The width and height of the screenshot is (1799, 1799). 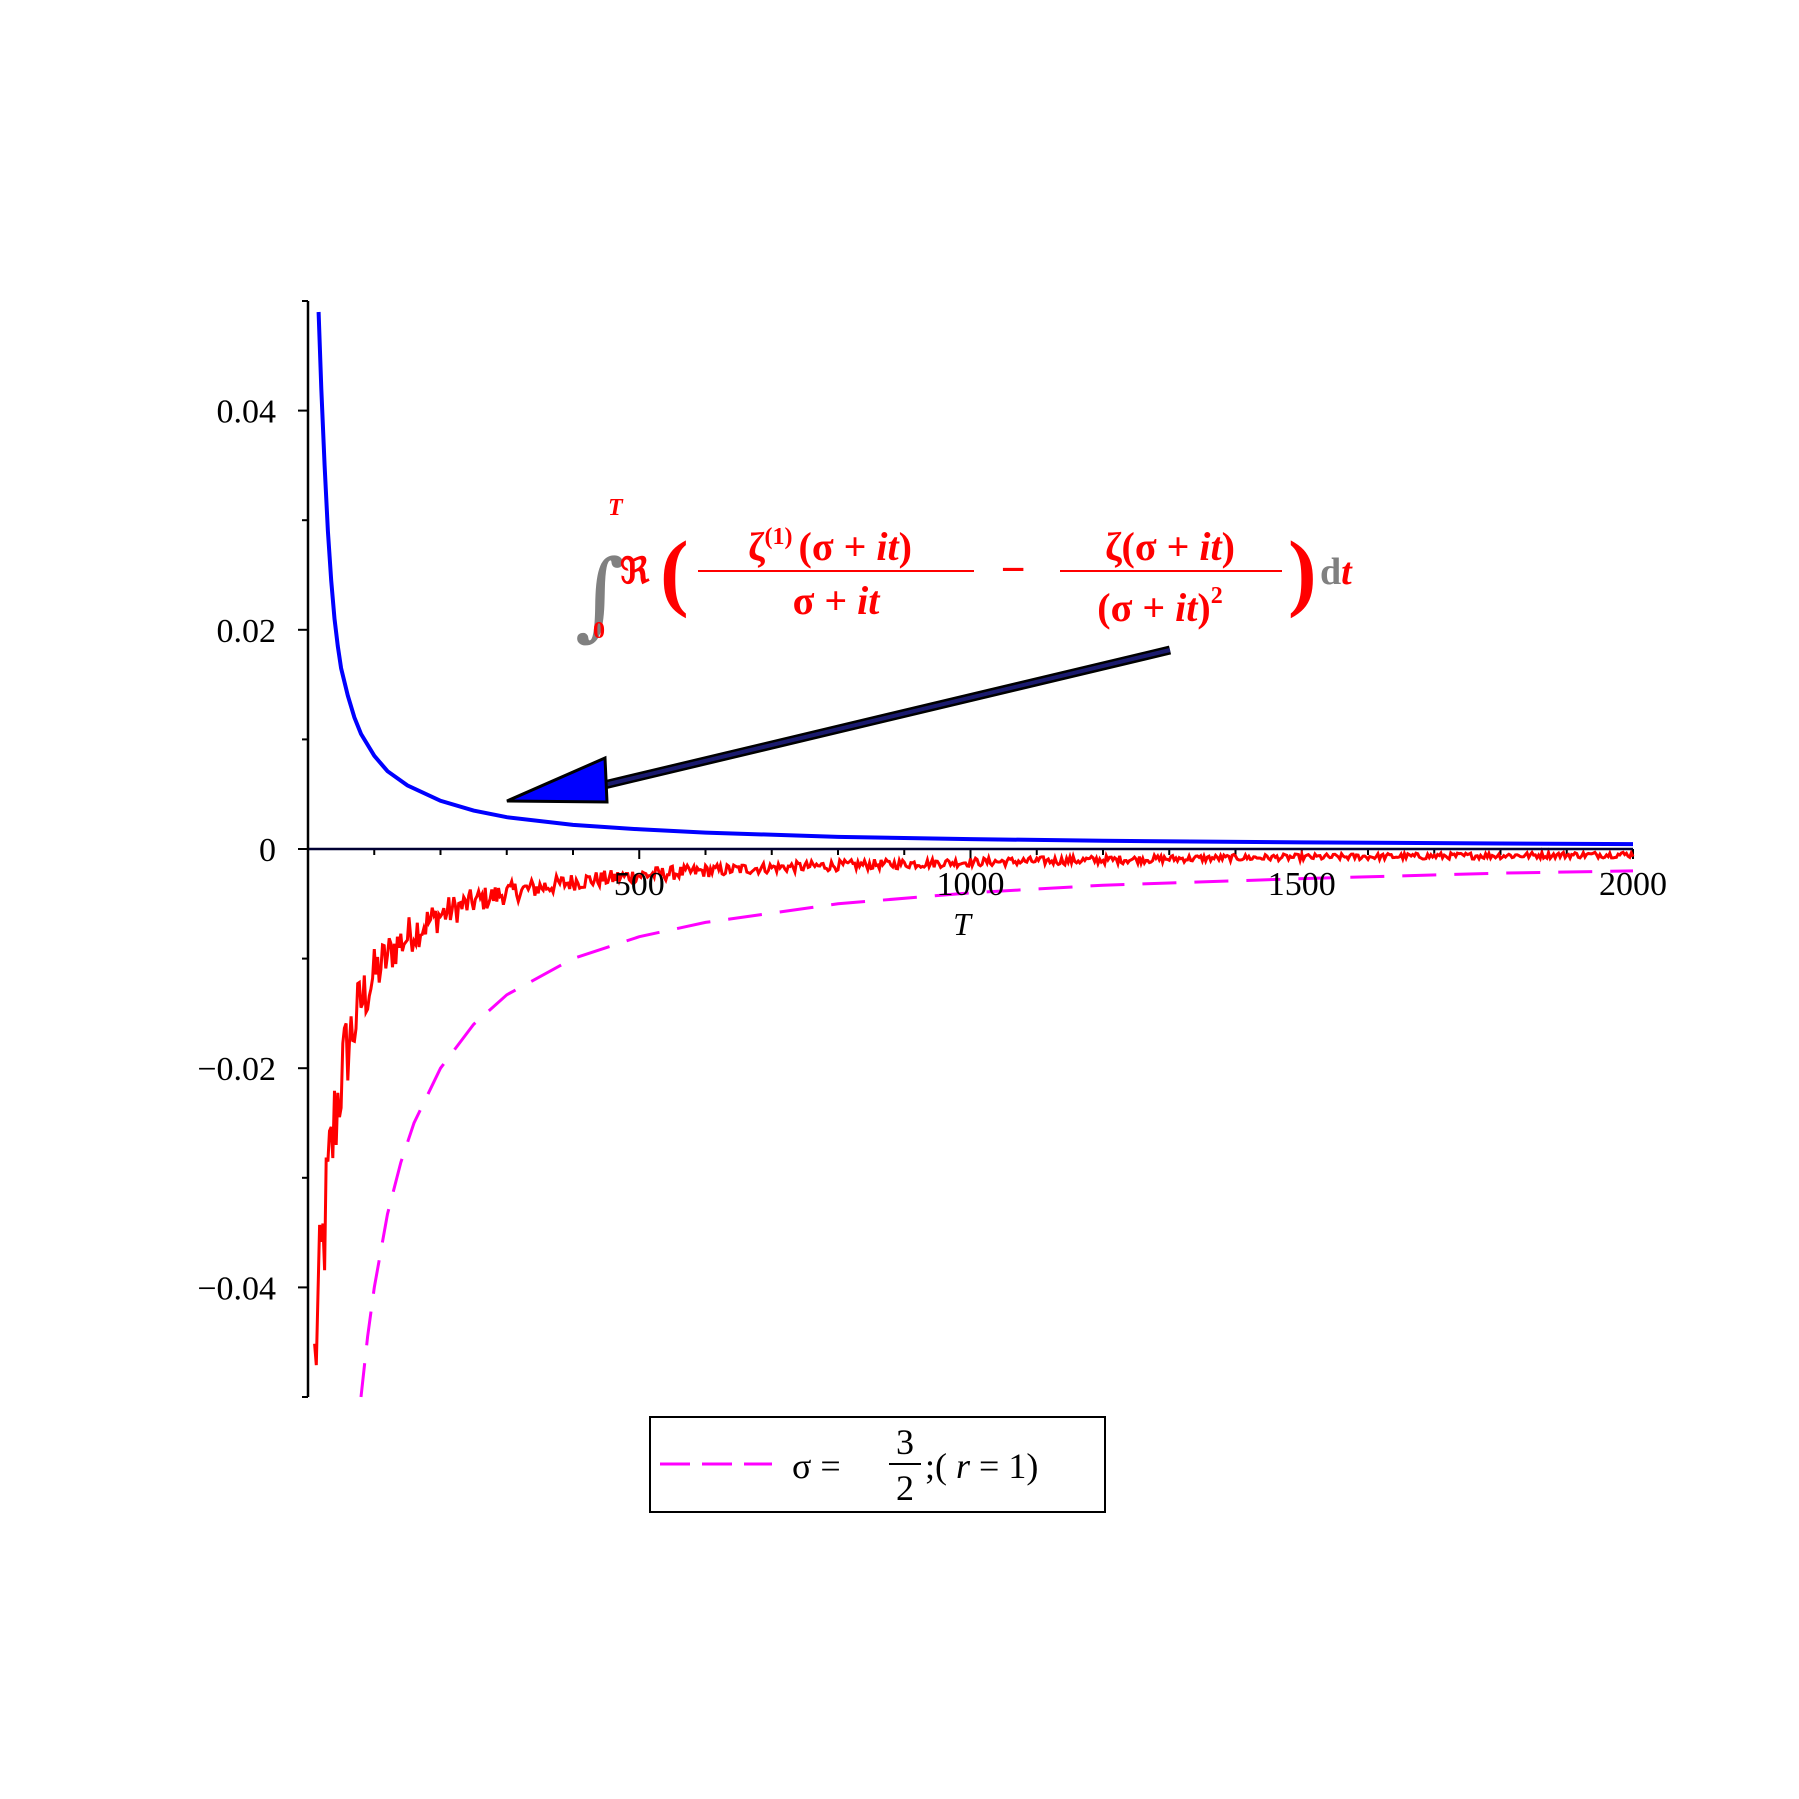 I want to click on x-tick-label: 2000, so click(x=1633, y=884).